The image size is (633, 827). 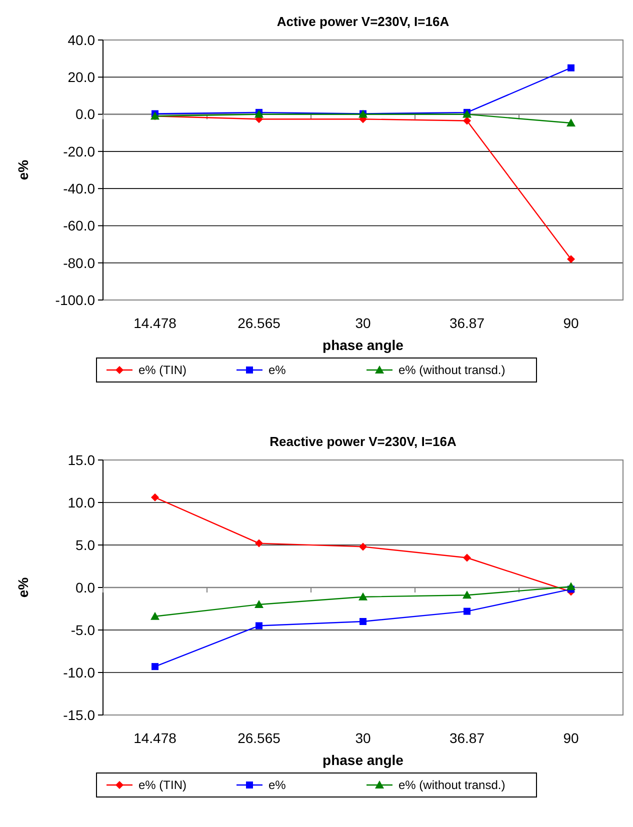 What do you see at coordinates (363, 21) in the screenshot?
I see `chart-title: Active power V=230V, I=16A` at bounding box center [363, 21].